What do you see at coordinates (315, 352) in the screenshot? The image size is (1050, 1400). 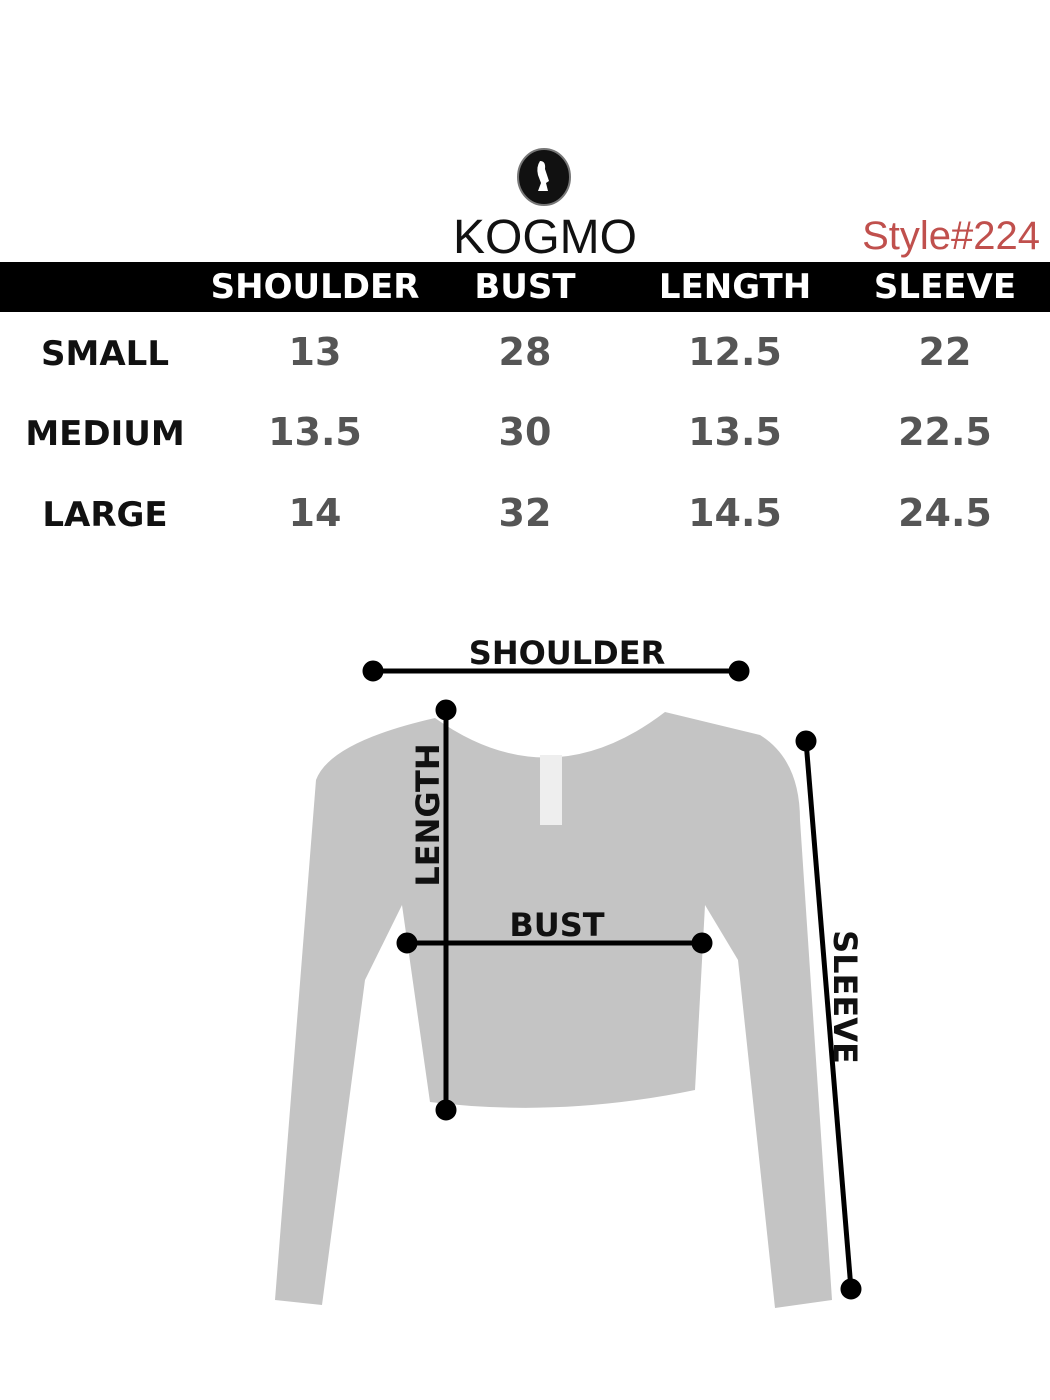 I see `table-cell: 13` at bounding box center [315, 352].